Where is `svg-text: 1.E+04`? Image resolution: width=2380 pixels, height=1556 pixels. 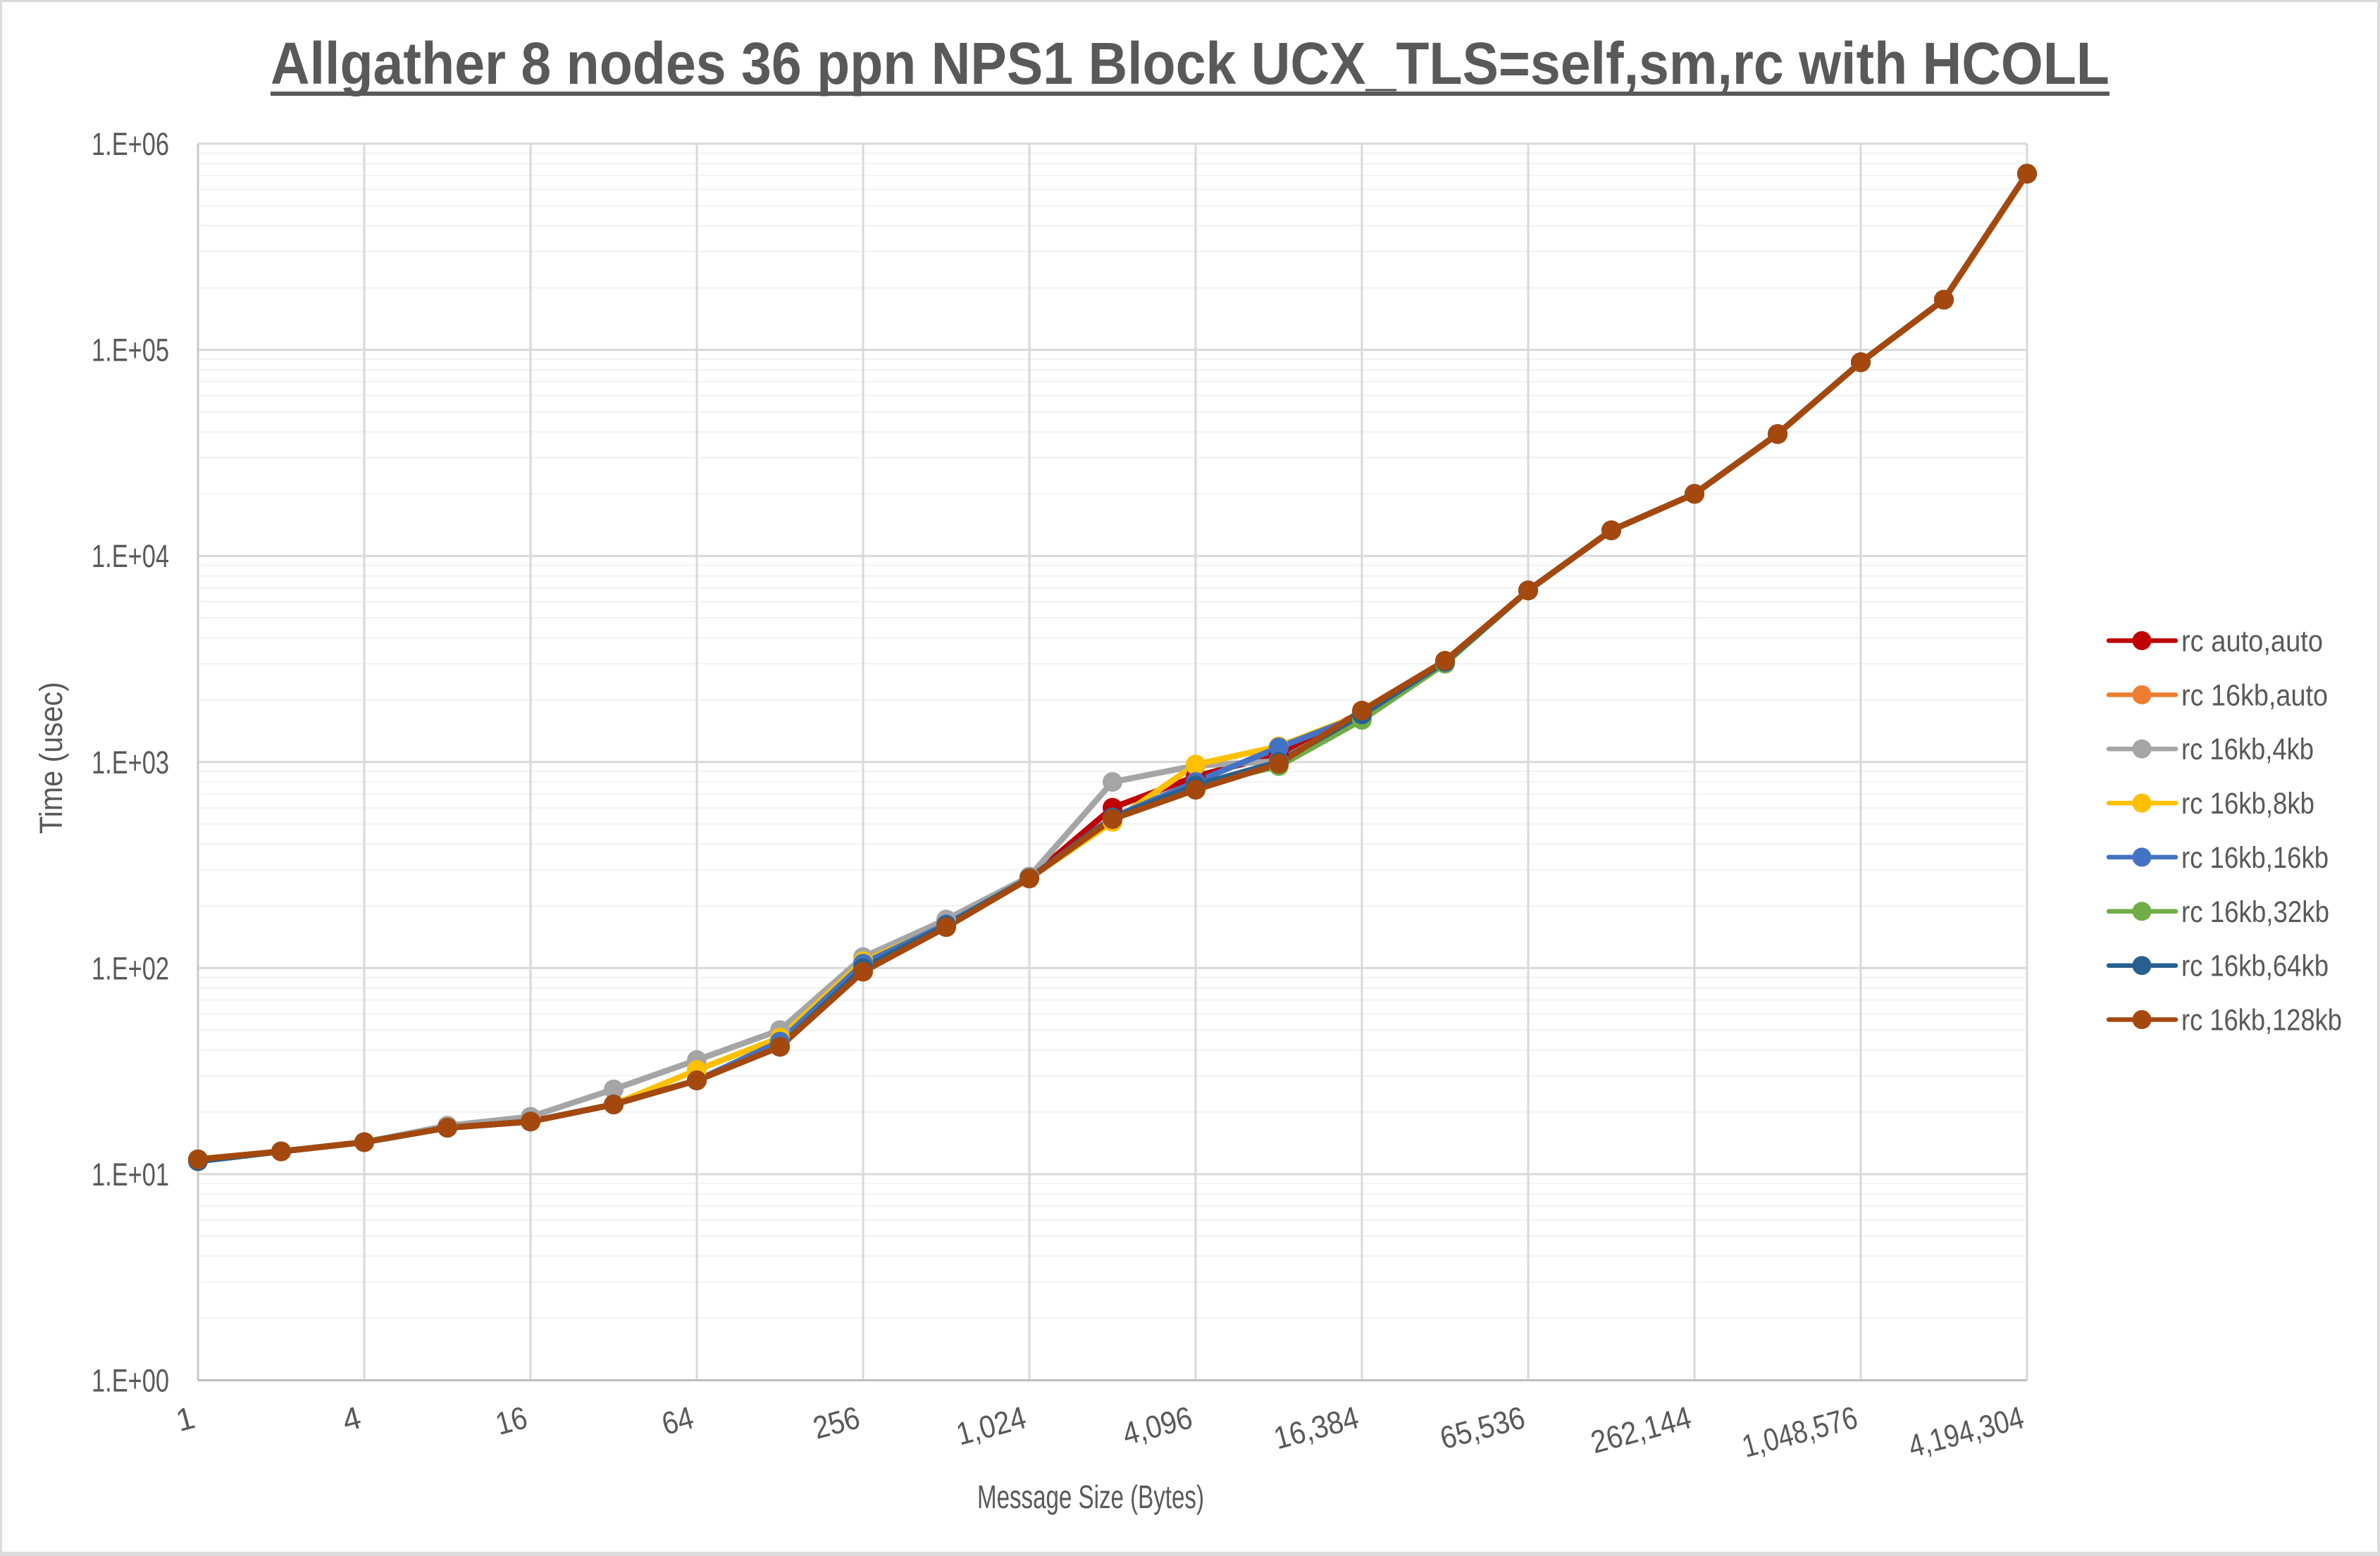
svg-text: 1.E+04 is located at coordinates (130, 556).